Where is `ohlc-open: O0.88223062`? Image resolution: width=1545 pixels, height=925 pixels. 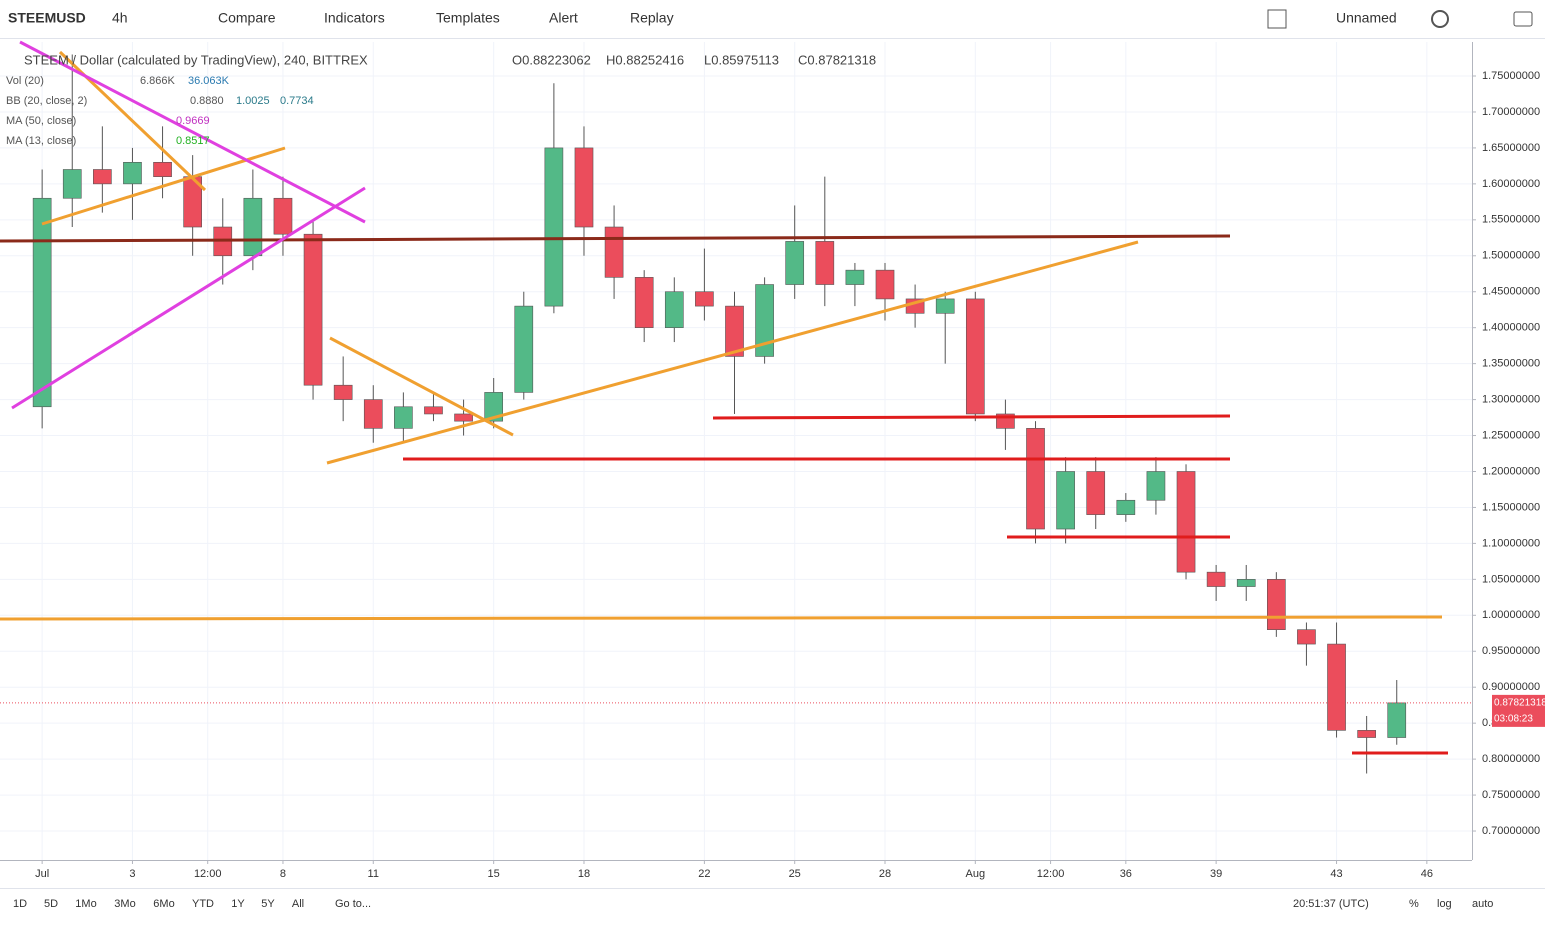 ohlc-open: O0.88223062 is located at coordinates (551, 59).